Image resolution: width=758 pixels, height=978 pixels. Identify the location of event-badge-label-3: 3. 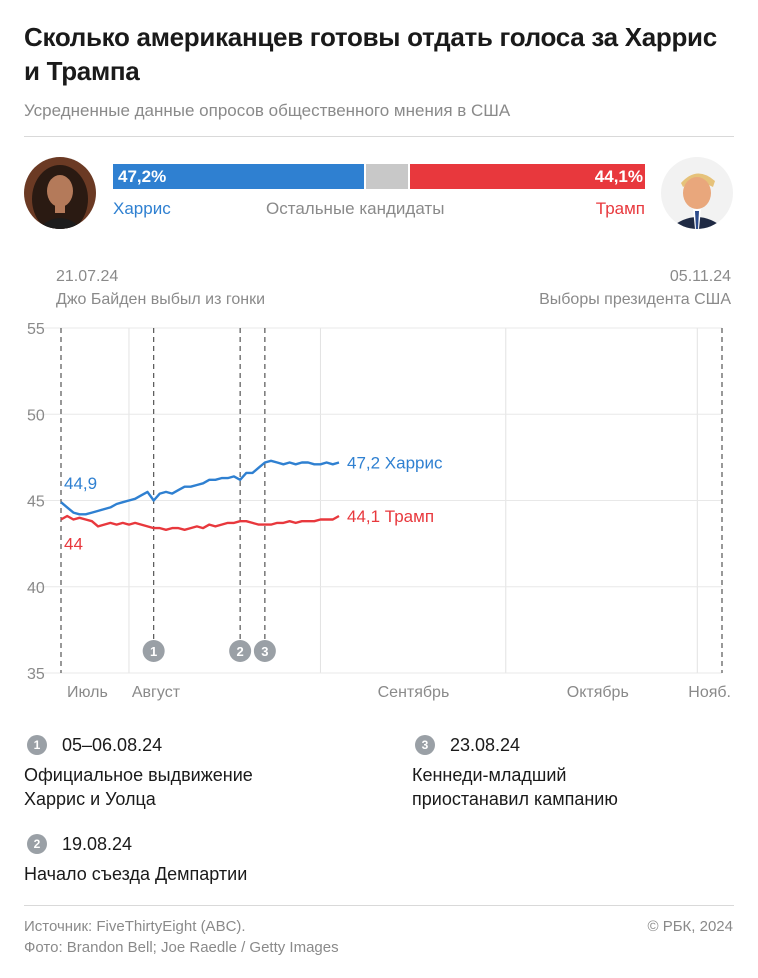
(264, 651).